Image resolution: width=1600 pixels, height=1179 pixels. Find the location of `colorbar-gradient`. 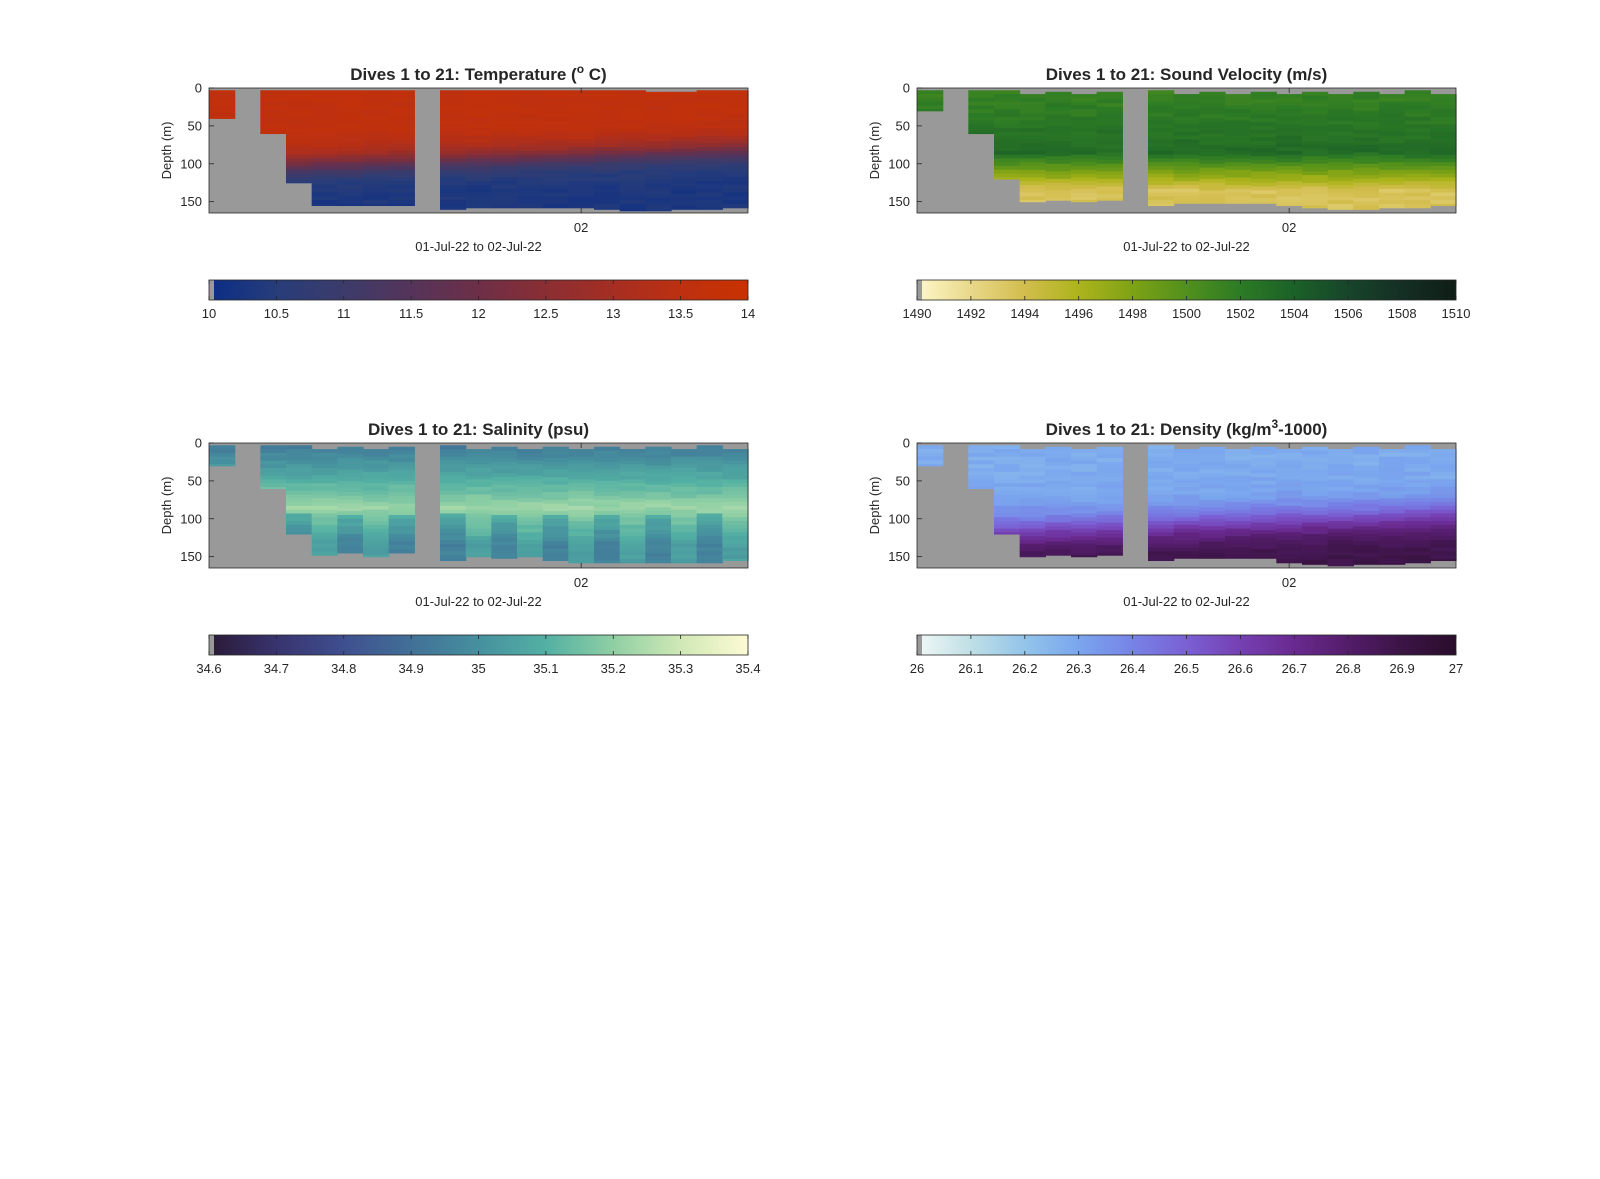

colorbar-gradient is located at coordinates (1186, 290).